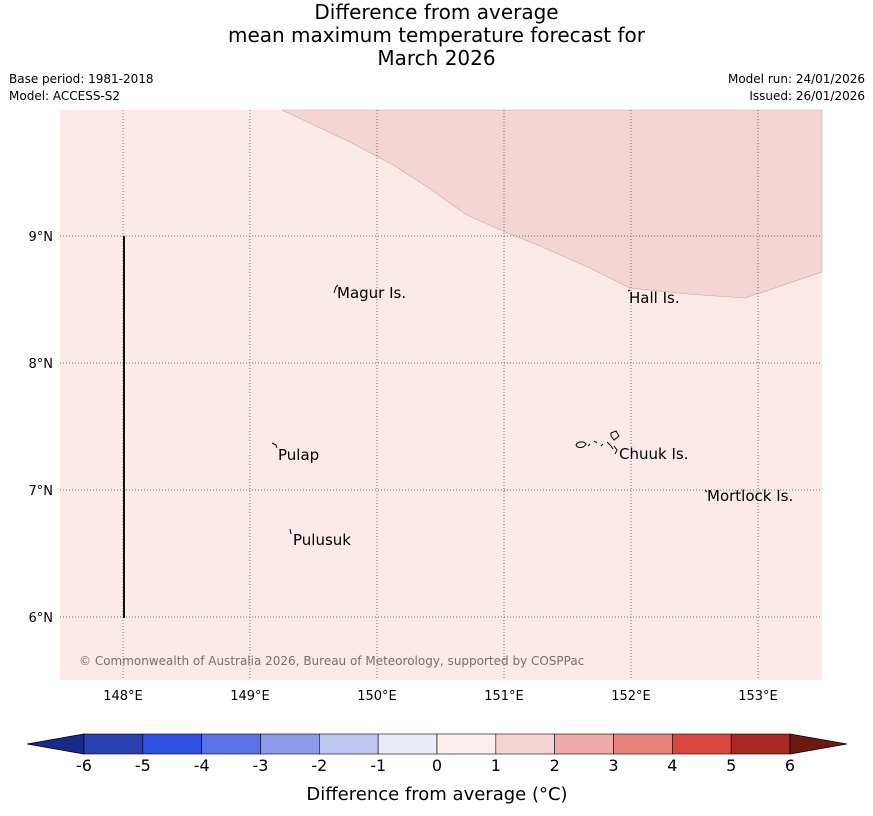 This screenshot has height=816, width=873. What do you see at coordinates (41, 618) in the screenshot?
I see `lat-label-6n: 6°N` at bounding box center [41, 618].